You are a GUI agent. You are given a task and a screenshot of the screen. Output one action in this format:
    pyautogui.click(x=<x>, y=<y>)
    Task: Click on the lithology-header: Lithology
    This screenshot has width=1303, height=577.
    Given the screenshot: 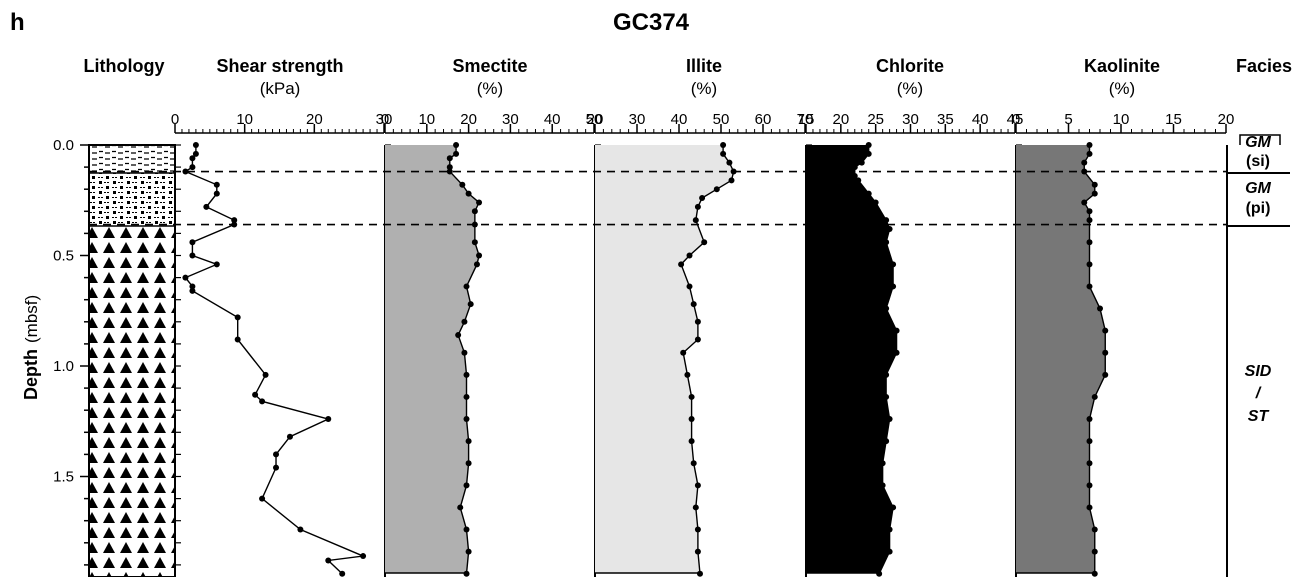 What is the action you would take?
    pyautogui.click(x=124, y=66)
    